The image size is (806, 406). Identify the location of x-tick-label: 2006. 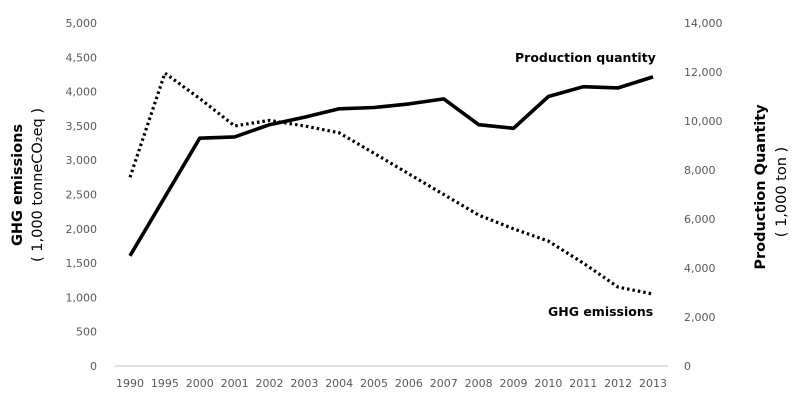
(409, 383).